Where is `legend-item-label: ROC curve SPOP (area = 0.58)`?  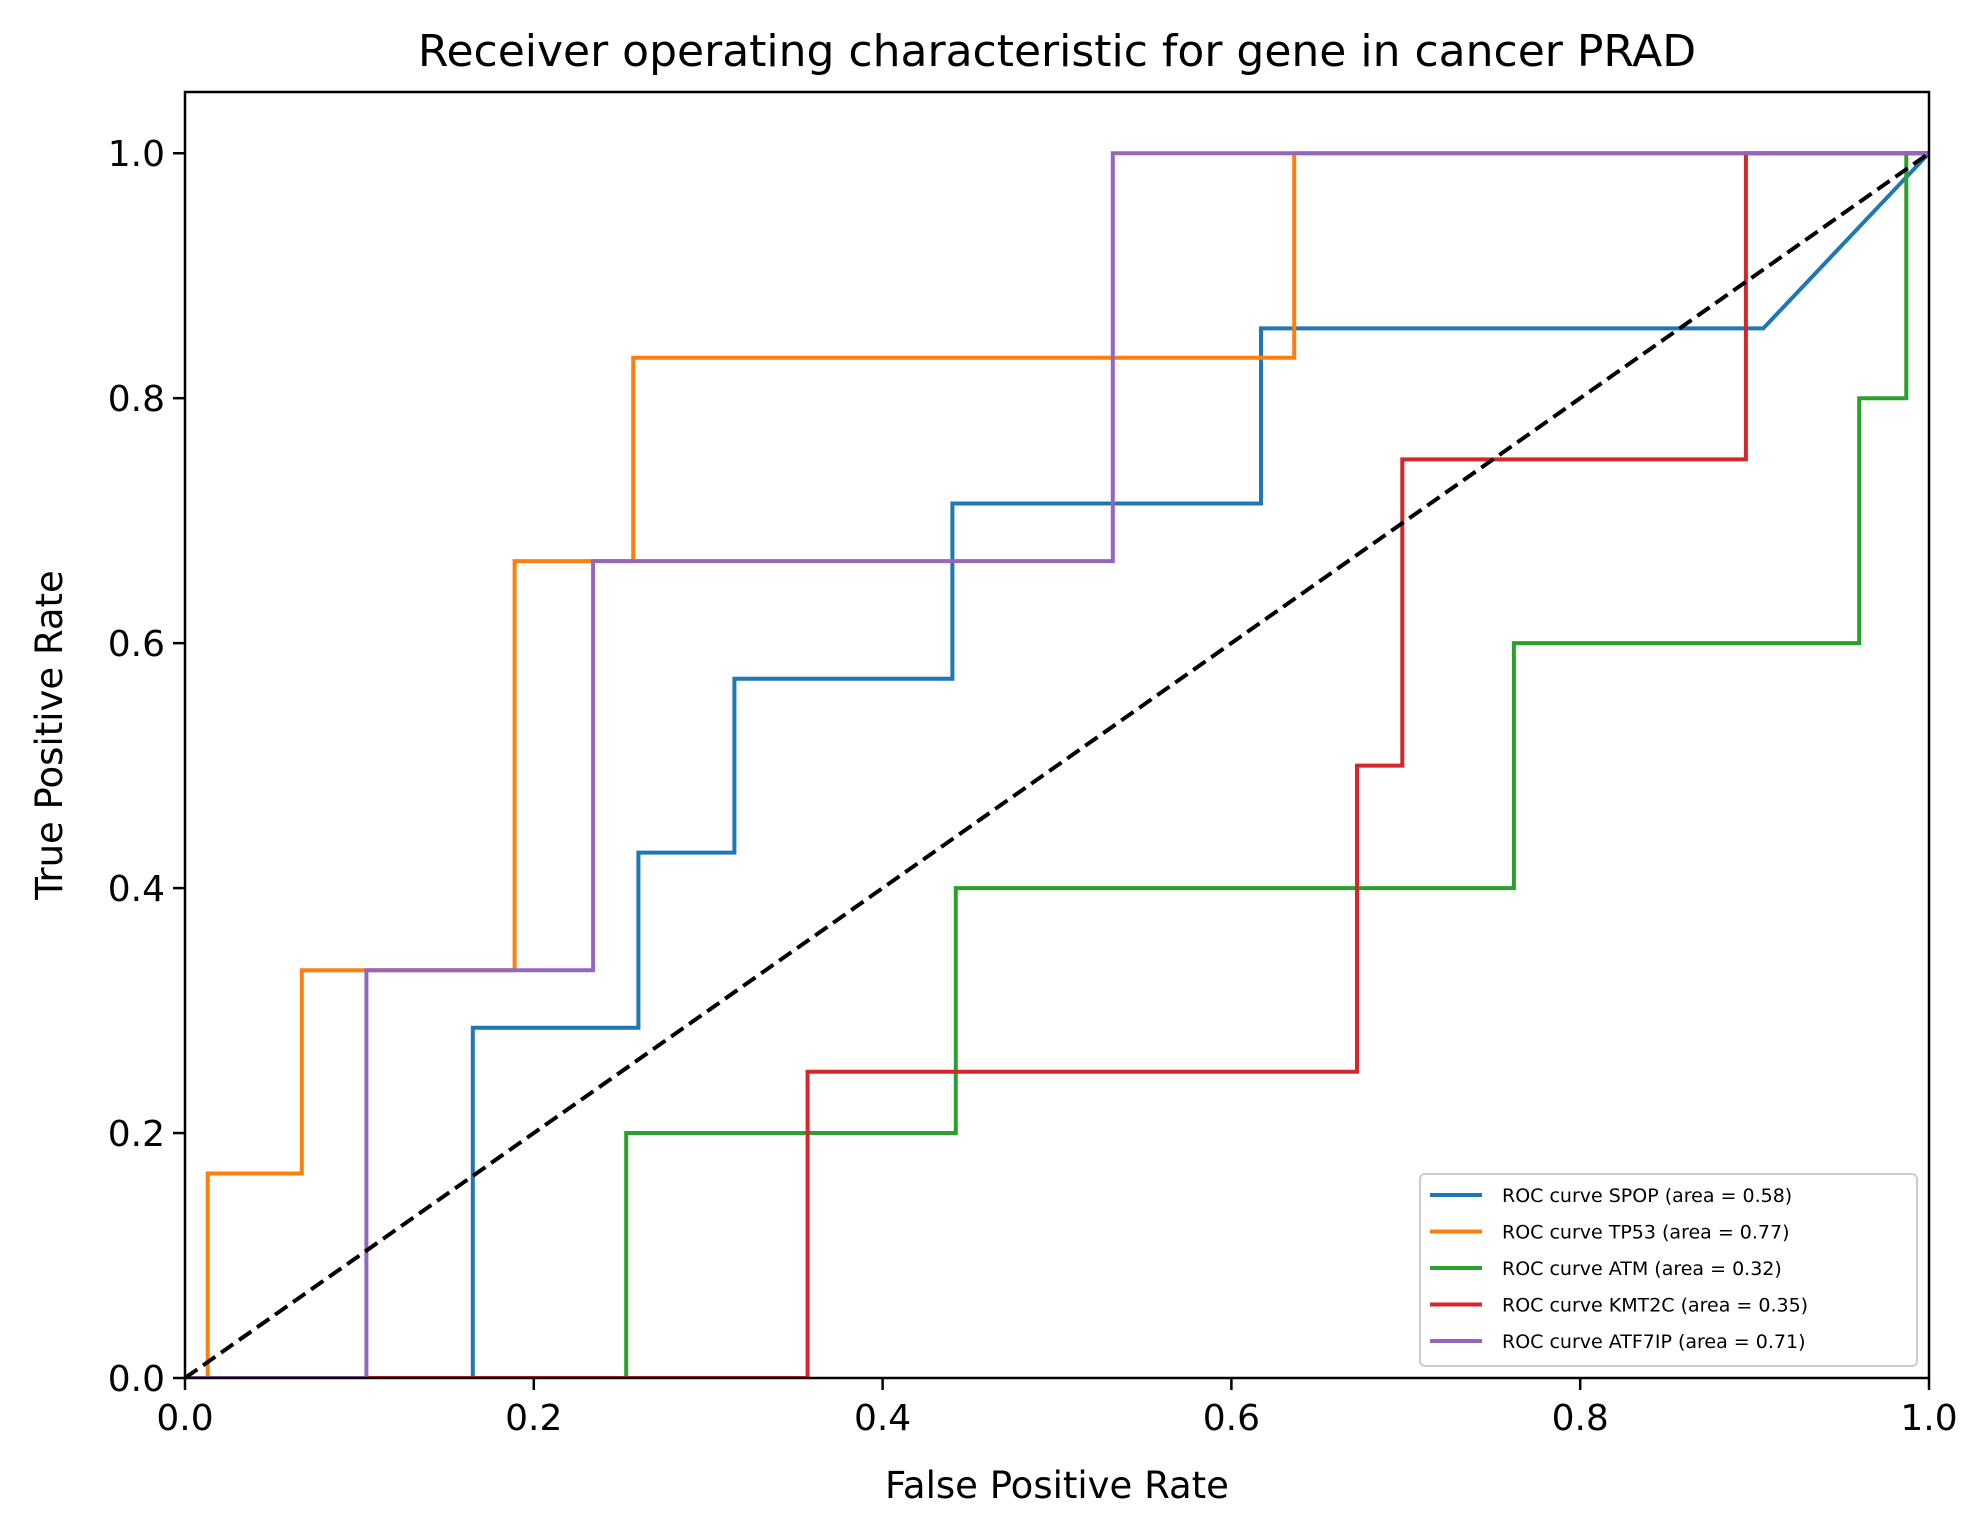 legend-item-label: ROC curve SPOP (area = 0.58) is located at coordinates (1647, 1196).